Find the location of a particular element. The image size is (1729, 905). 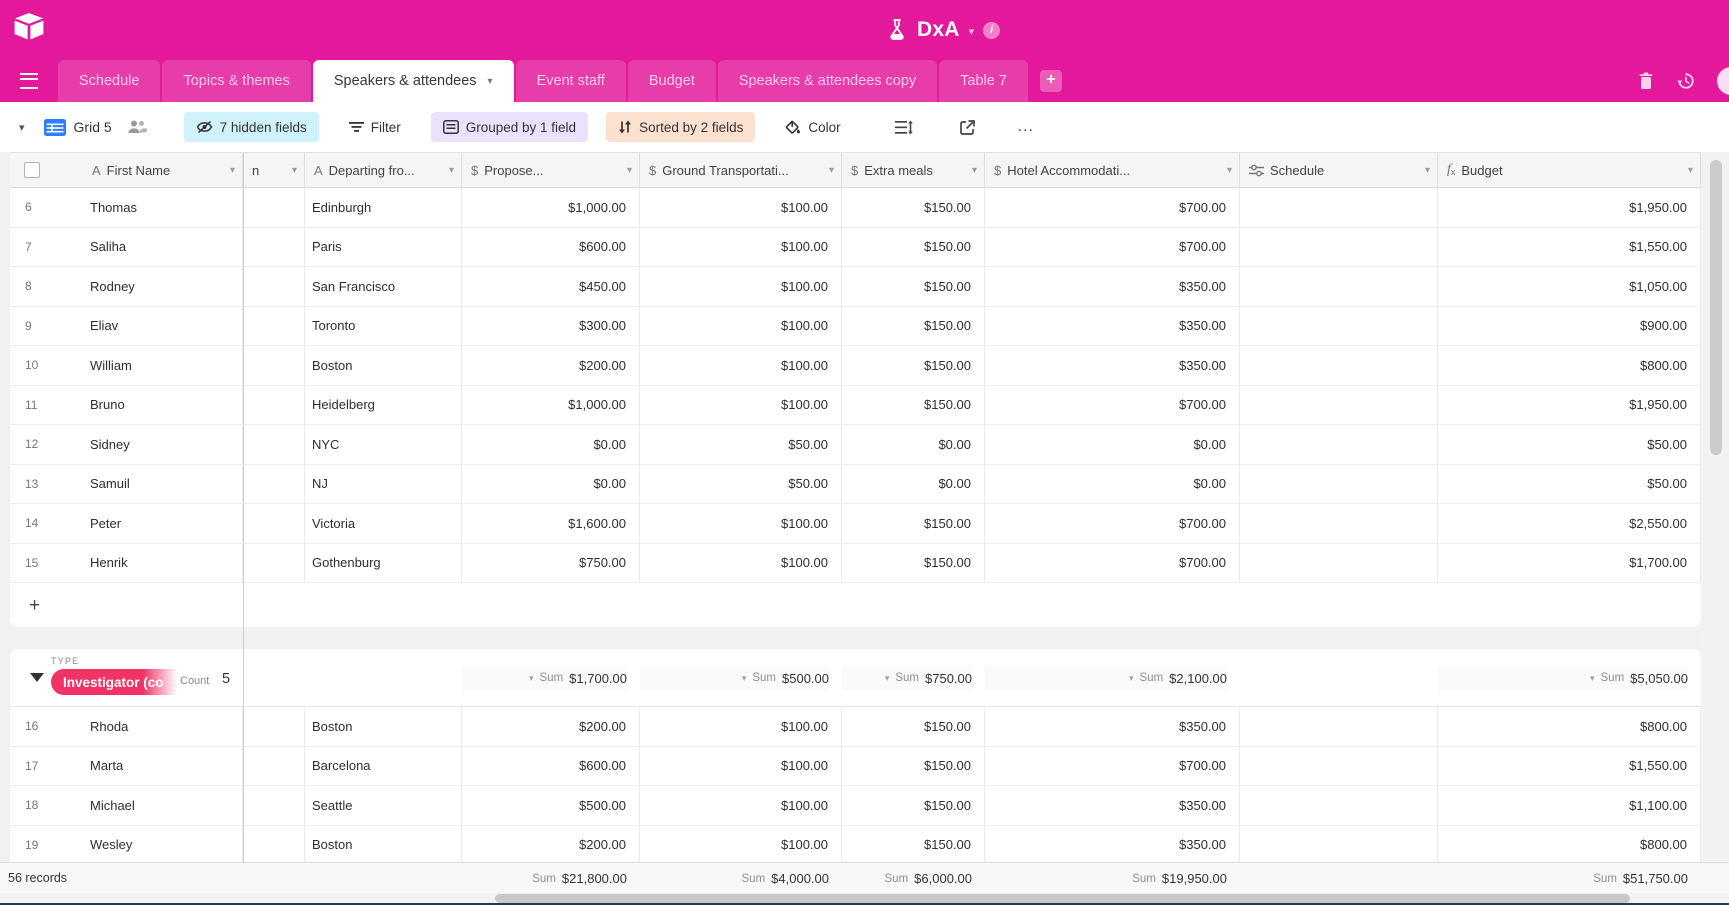

group-sum-ground: ▾ Sum $500.00 is located at coordinates (734, 678).